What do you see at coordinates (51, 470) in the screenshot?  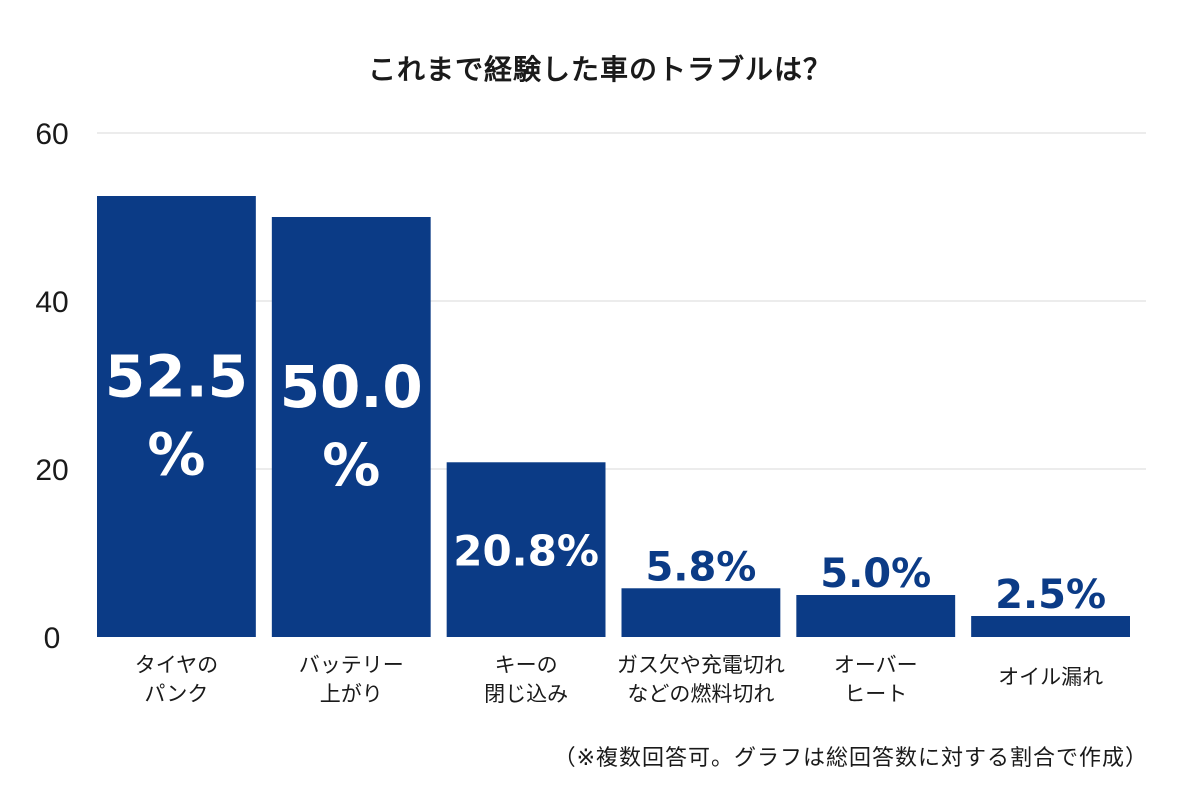 I see `y-tick-label: 20` at bounding box center [51, 470].